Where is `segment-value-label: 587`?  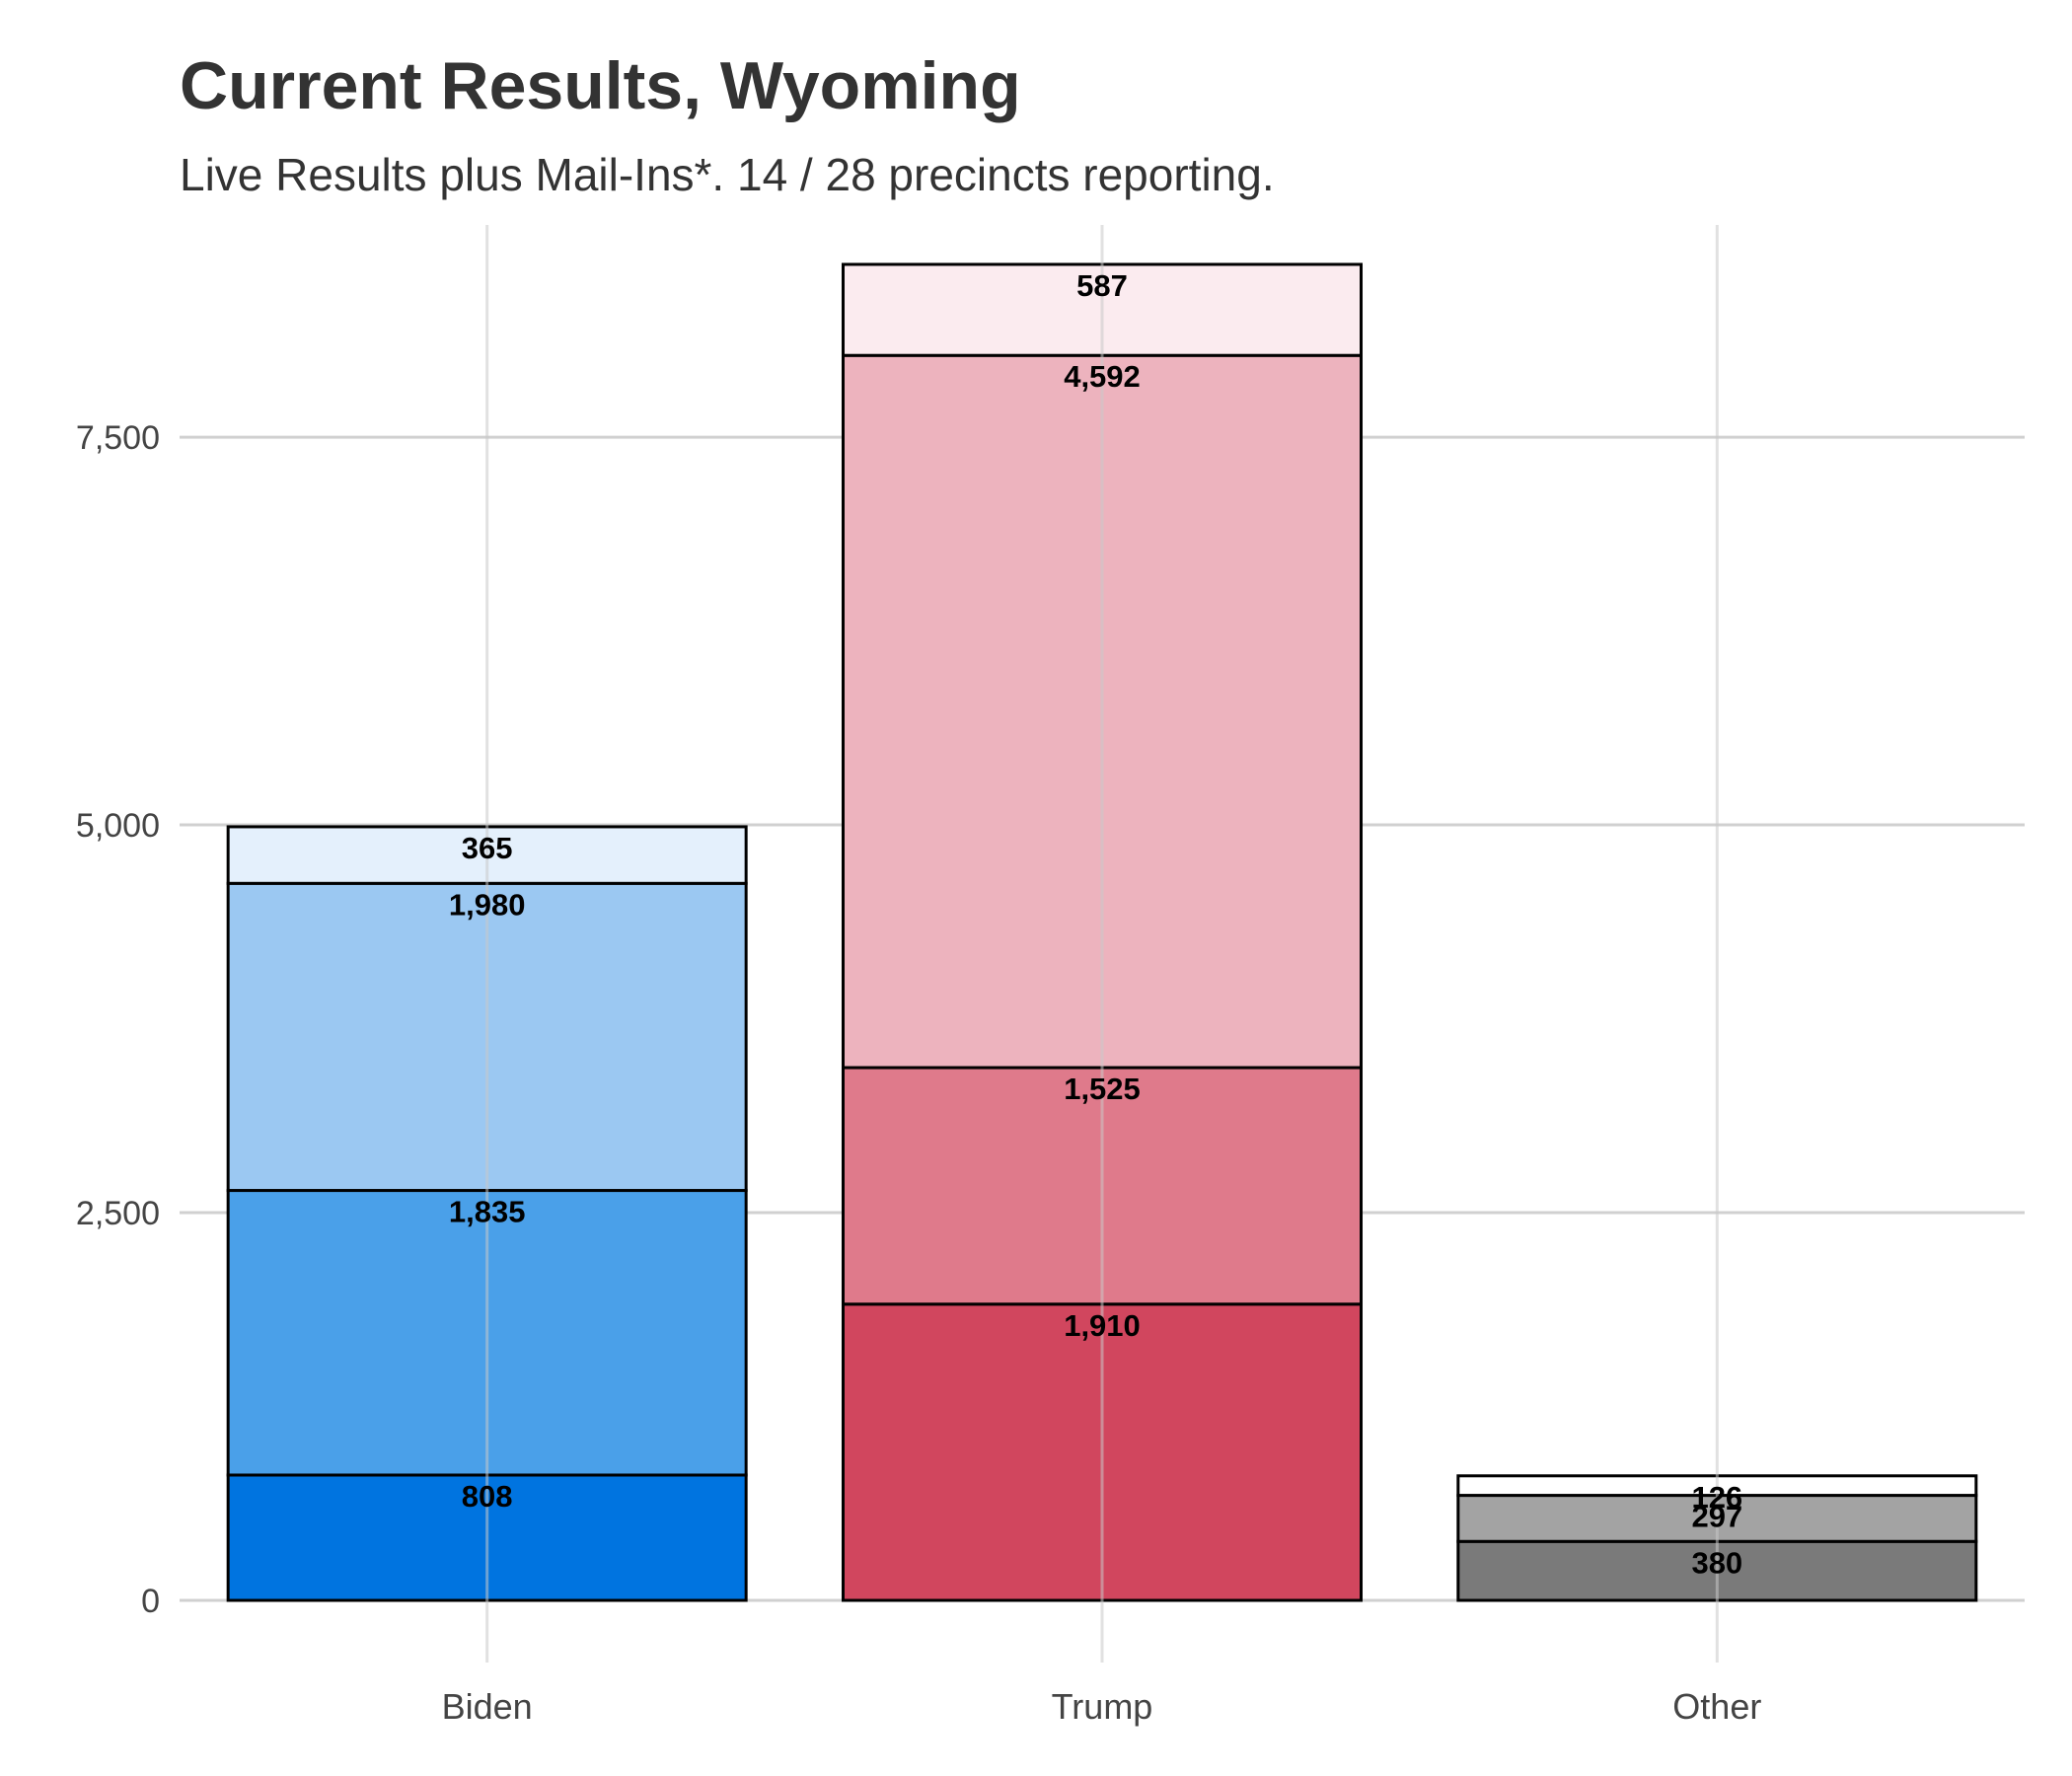
segment-value-label: 587 is located at coordinates (1102, 285).